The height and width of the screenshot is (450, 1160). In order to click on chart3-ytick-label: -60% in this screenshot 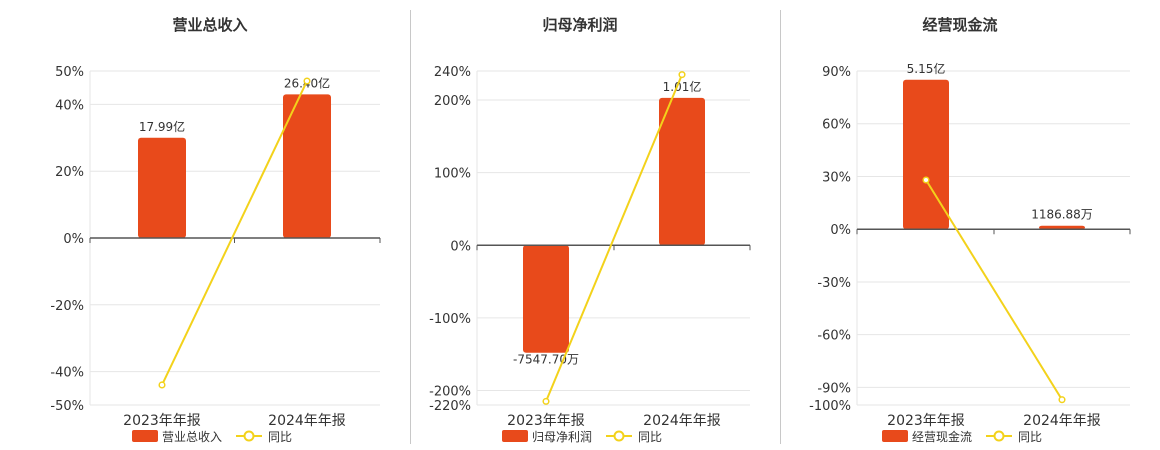, I will do `click(834, 336)`.